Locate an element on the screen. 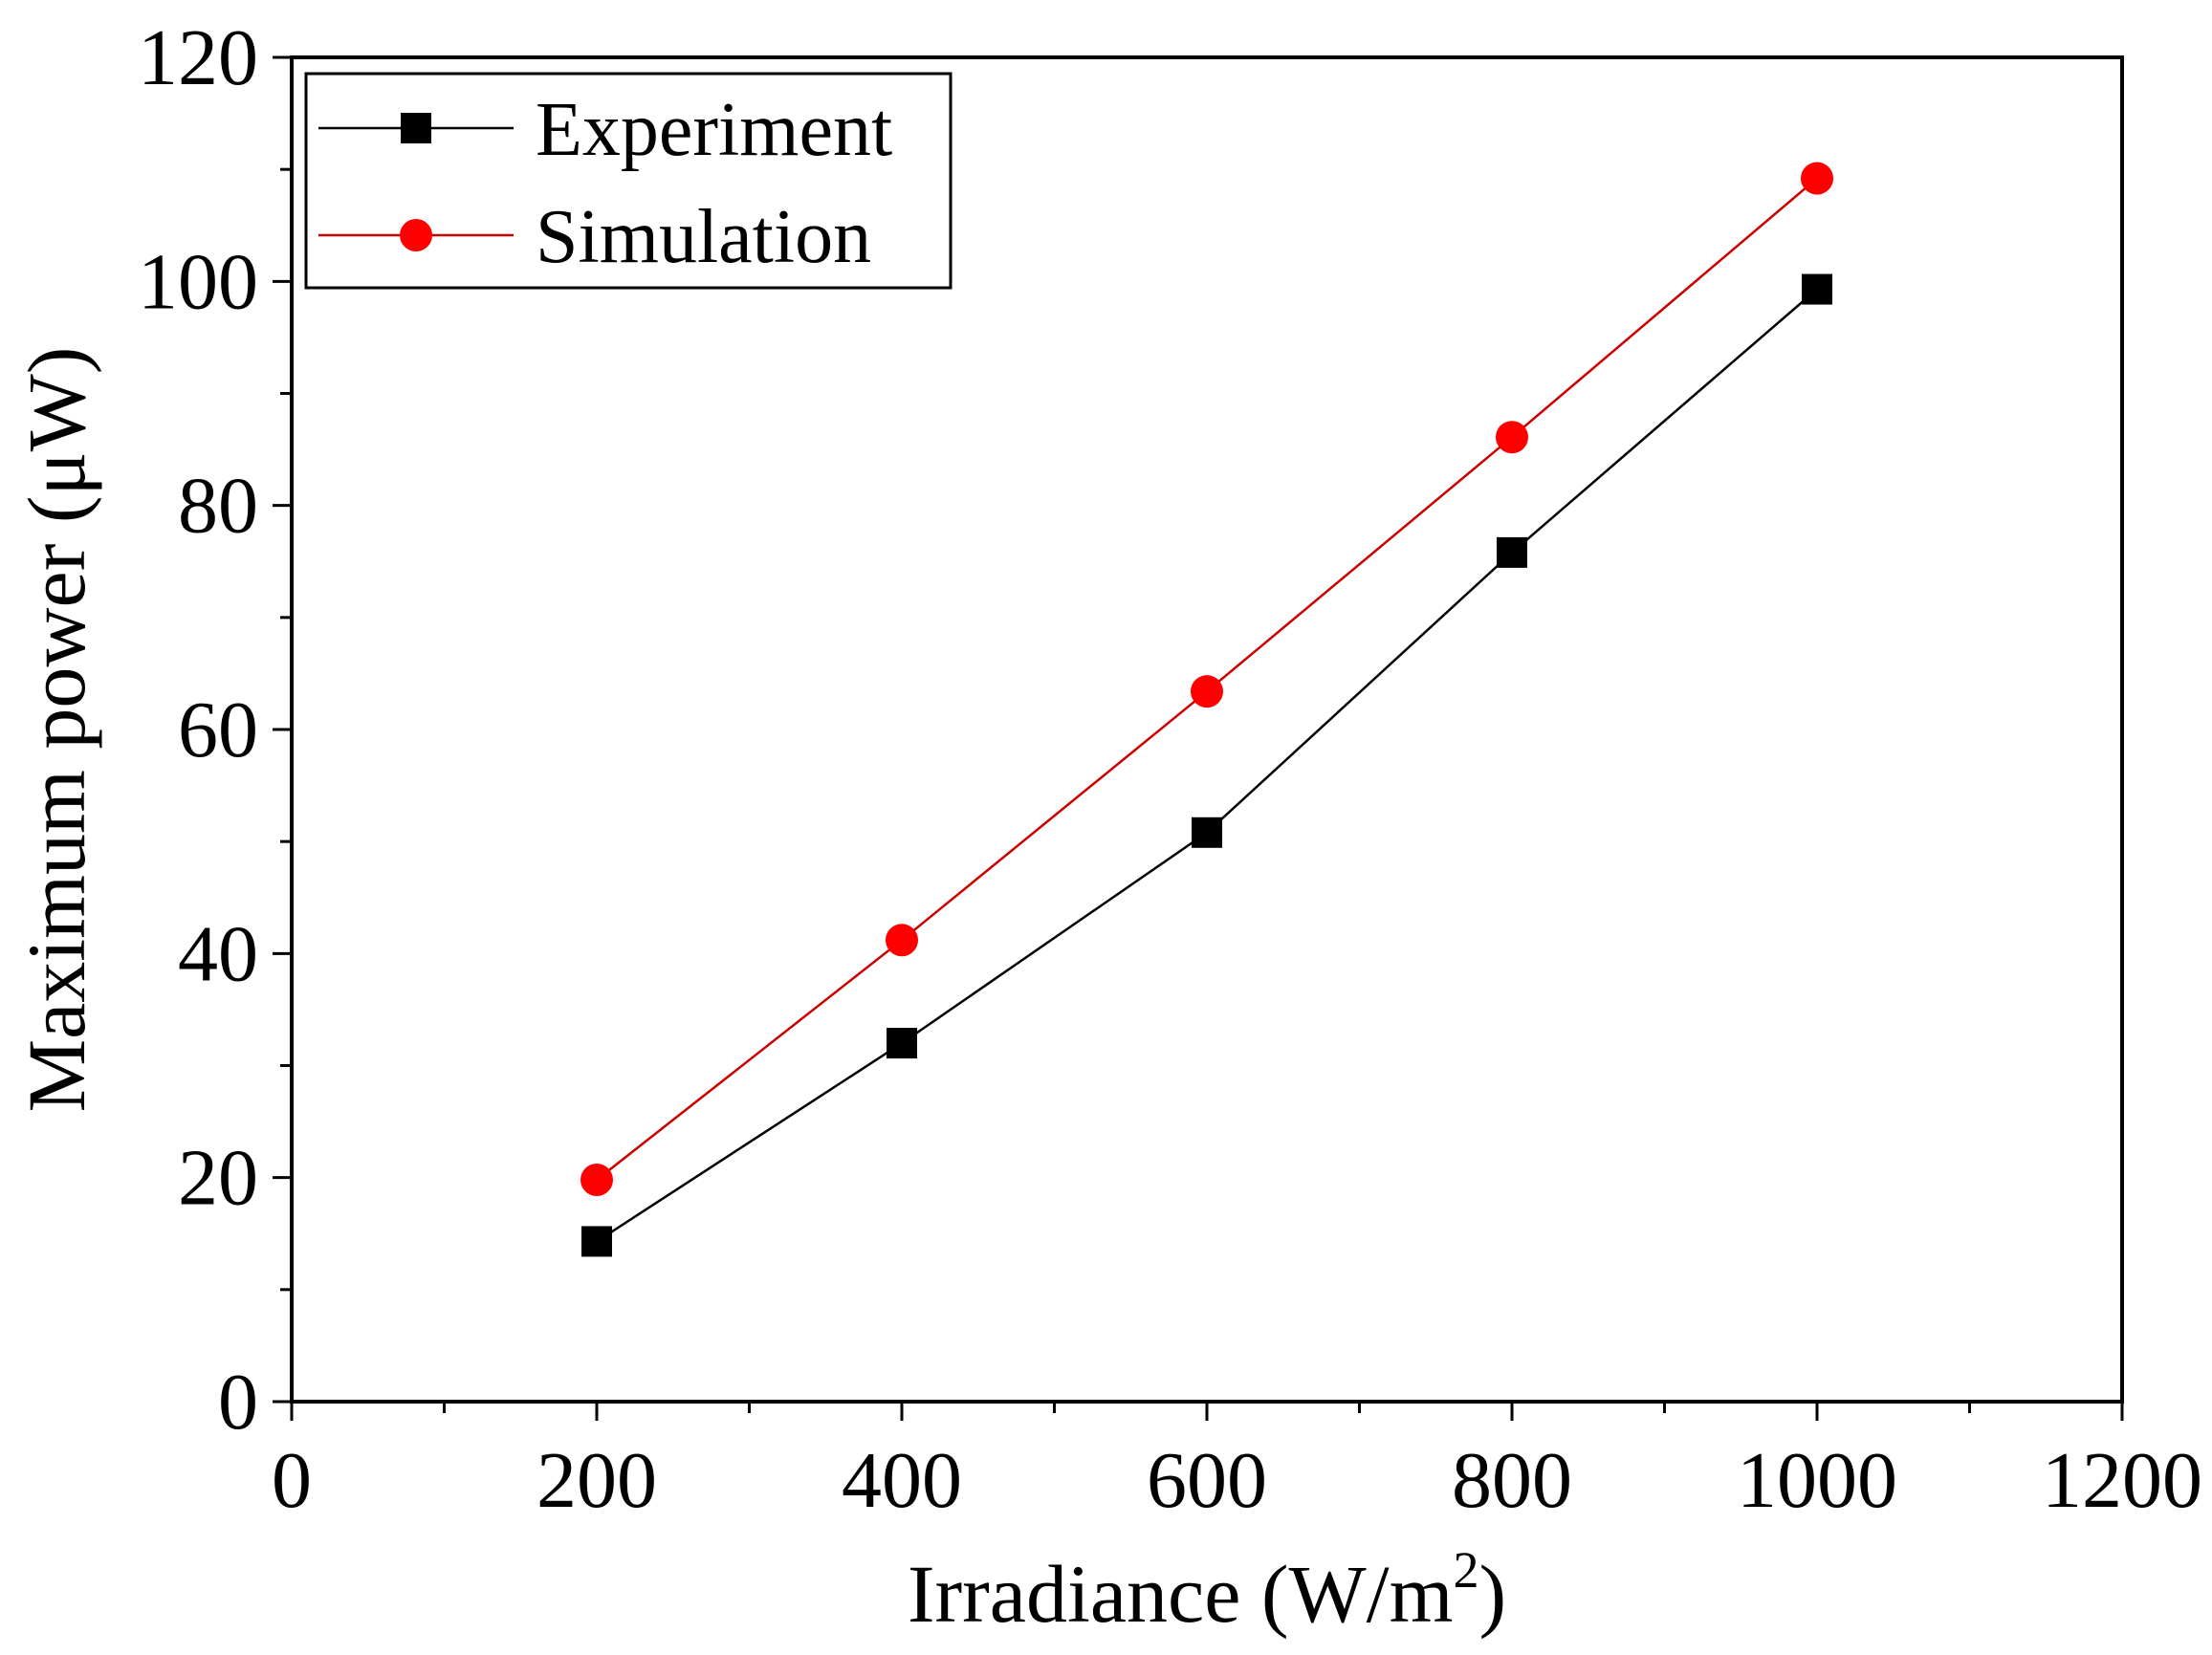 This screenshot has height=1655, width=2212. x-tick-label: 600 is located at coordinates (1207, 1480).